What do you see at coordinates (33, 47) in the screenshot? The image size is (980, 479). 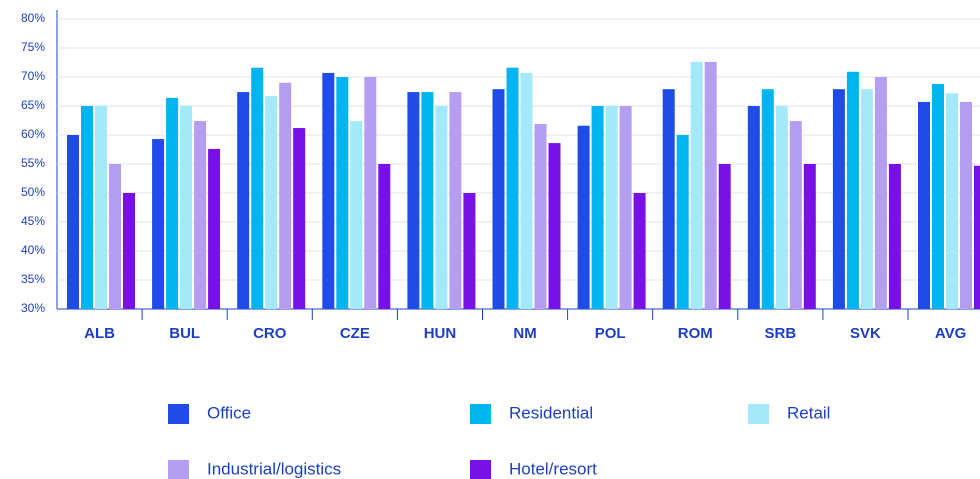 I see `y-tick-label: 75%` at bounding box center [33, 47].